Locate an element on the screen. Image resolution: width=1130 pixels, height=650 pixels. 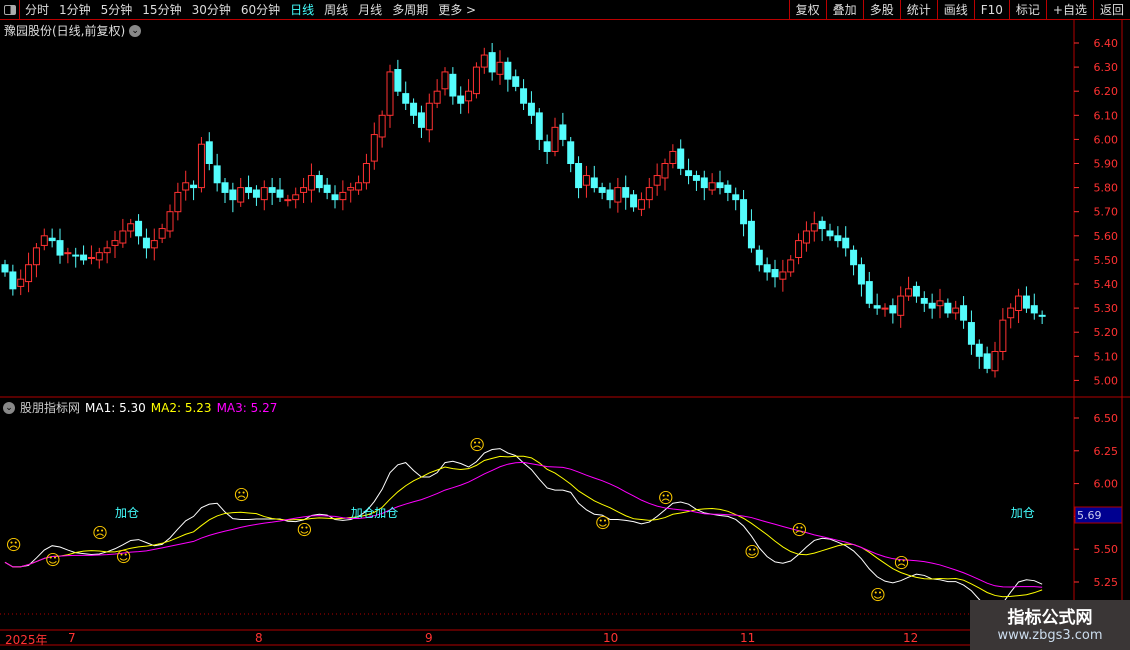
indicator-tick-label: 6.25 is located at coordinates (1106, 451).